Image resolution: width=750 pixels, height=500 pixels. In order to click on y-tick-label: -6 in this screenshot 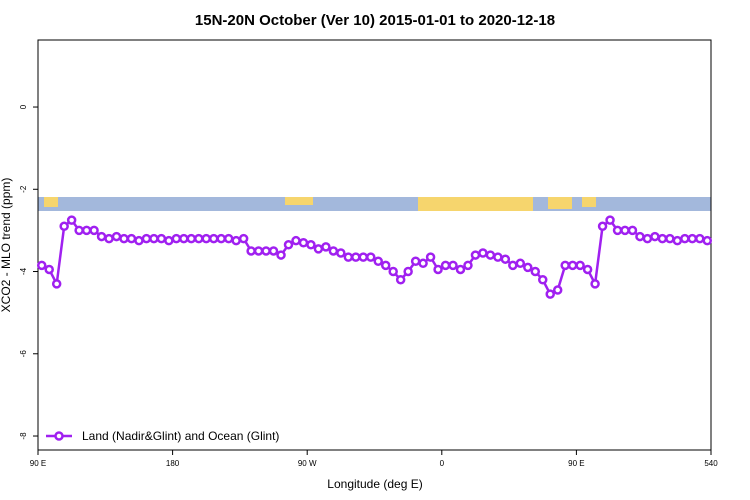, I will do `click(23, 354)`.